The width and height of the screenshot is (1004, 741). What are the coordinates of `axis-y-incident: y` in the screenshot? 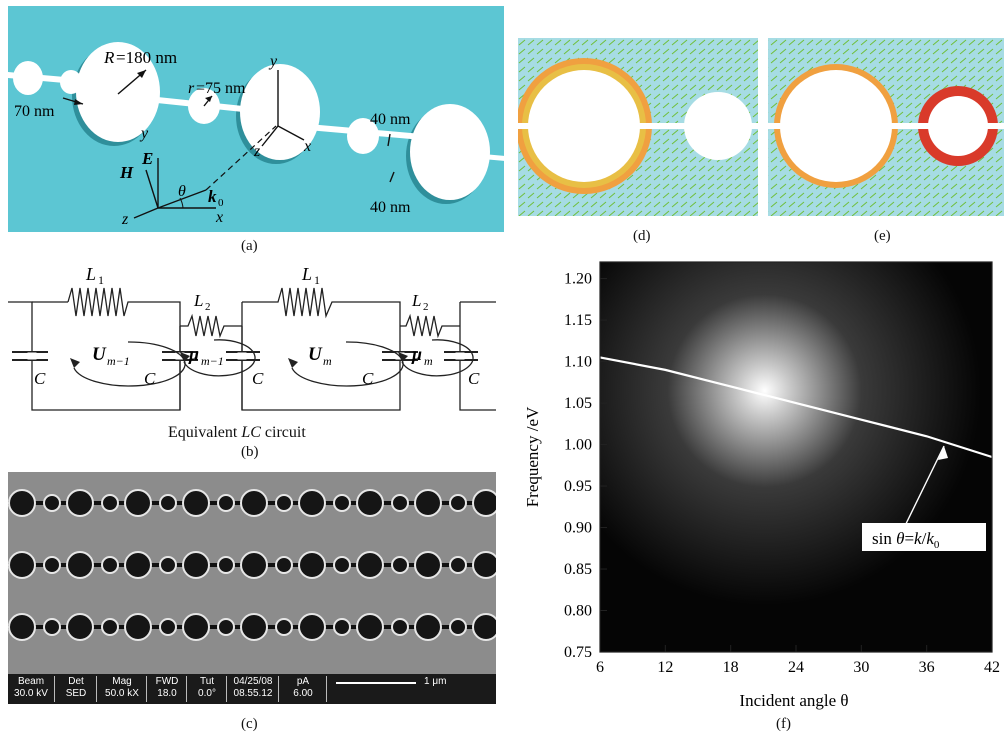 It's located at (144, 133).